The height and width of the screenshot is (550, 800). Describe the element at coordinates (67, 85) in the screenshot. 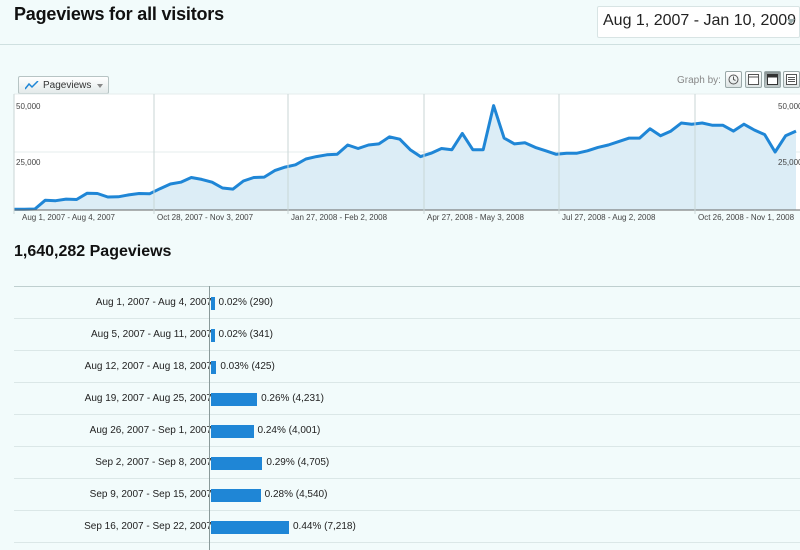

I see `metric-selector-label: Pageviews` at that location.